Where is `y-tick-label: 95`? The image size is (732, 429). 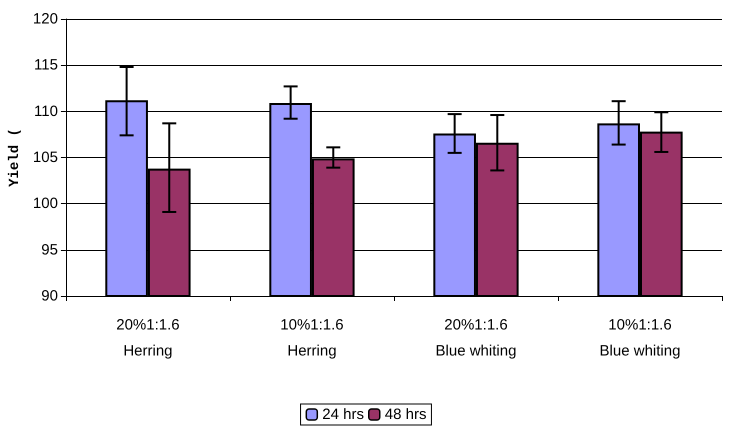
y-tick-label: 95 is located at coordinates (49, 249).